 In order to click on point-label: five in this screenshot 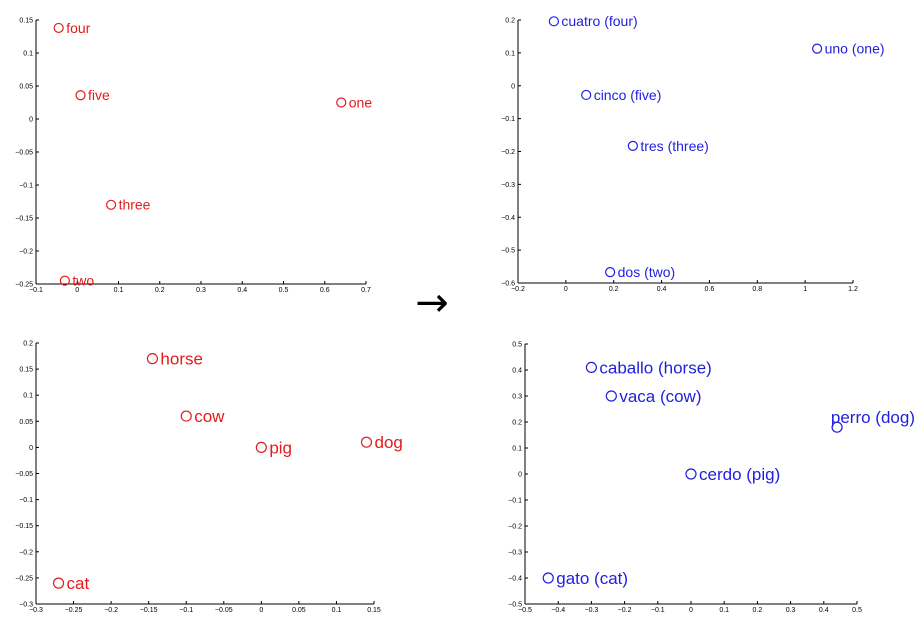, I will do `click(99, 95)`.